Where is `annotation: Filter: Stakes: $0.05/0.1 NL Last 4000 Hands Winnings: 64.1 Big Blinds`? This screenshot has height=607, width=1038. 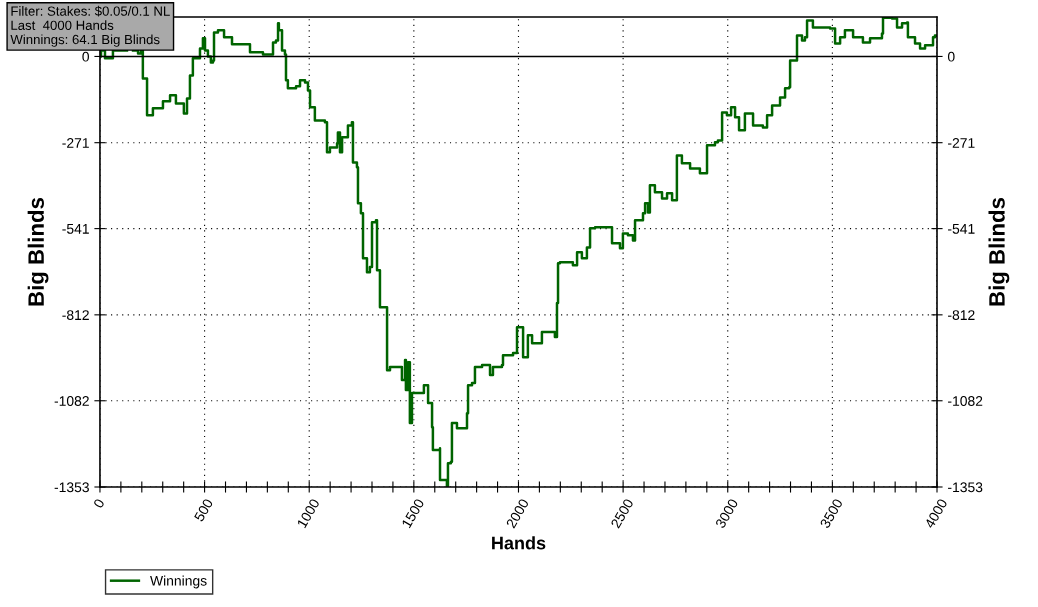
annotation: Filter: Stakes: $0.05/0.1 NL Last 4000 Hands Winnings: 64.1 Big Blinds is located at coordinates (90, 26).